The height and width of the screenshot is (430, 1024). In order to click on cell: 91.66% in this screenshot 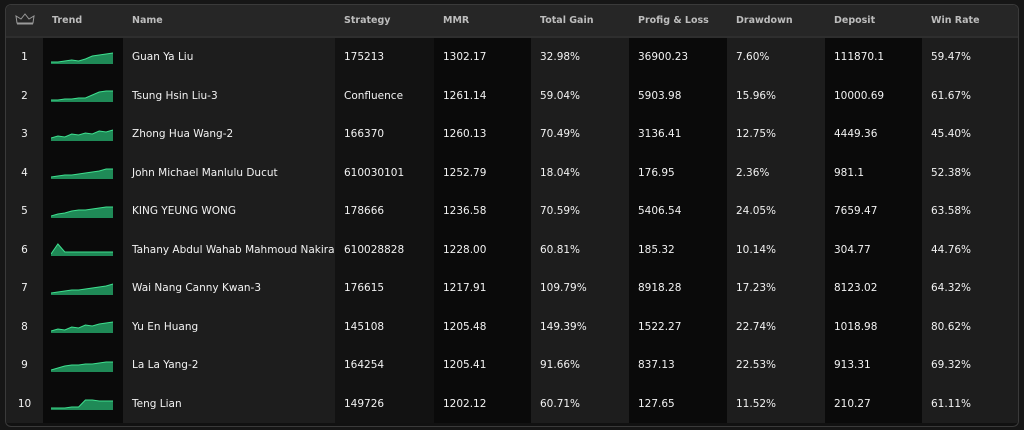, I will do `click(580, 365)`.